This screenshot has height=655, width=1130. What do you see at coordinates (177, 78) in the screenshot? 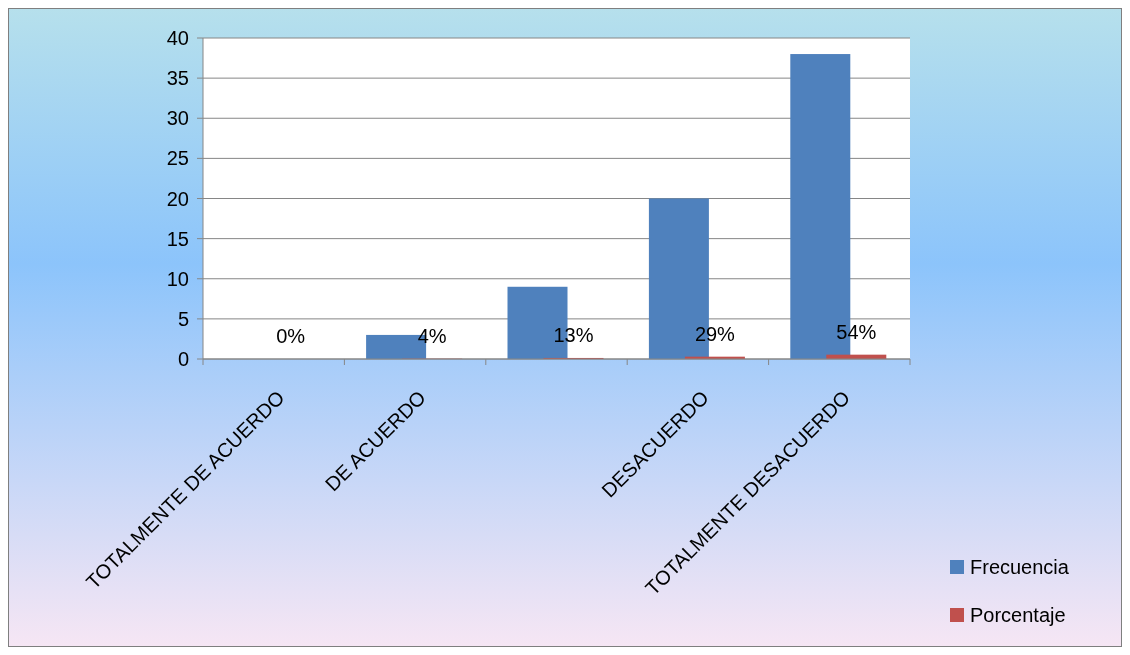
I see `y-tick-label: 35` at bounding box center [177, 78].